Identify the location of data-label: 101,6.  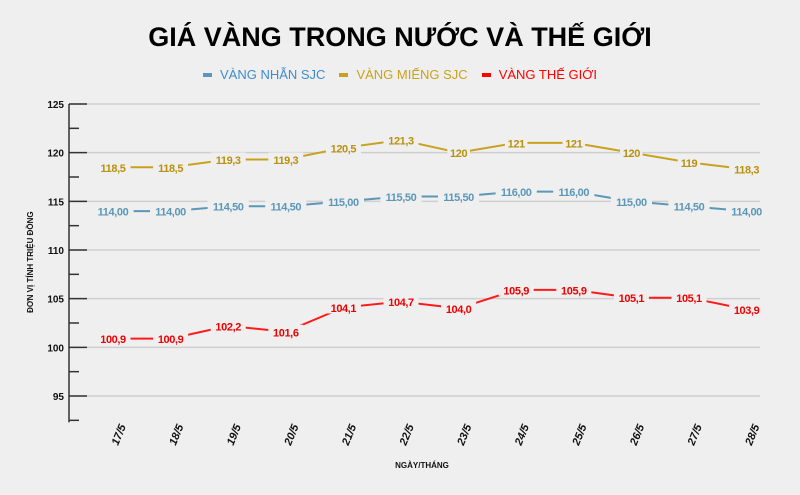
(286, 333).